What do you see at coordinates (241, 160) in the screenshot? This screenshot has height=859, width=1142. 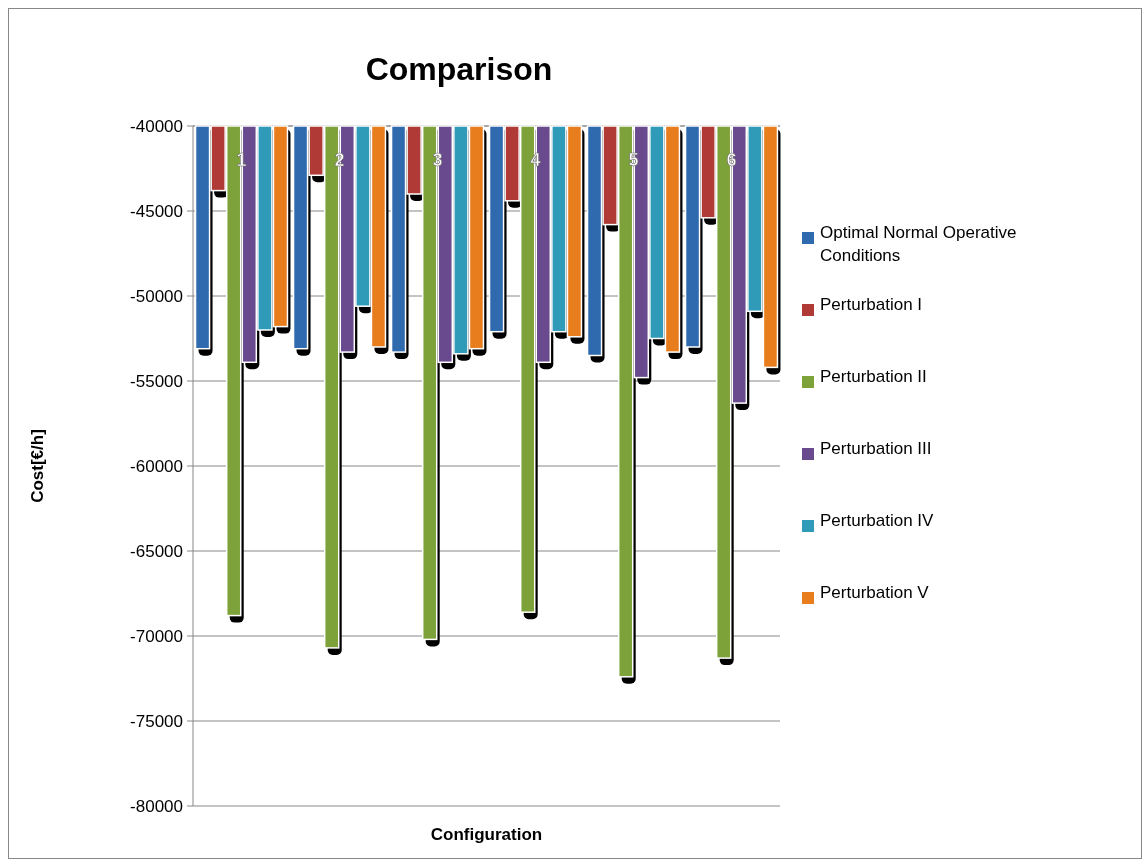 I see `x-tick-label: 1` at bounding box center [241, 160].